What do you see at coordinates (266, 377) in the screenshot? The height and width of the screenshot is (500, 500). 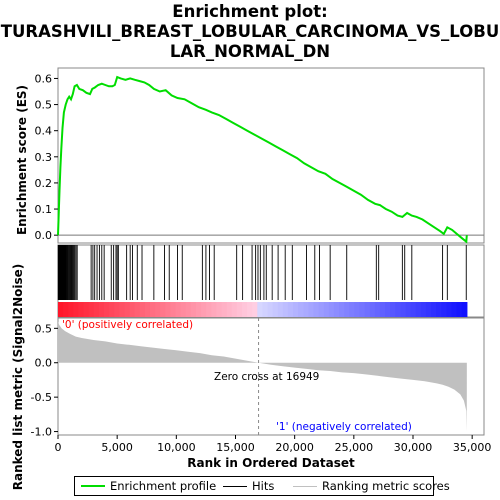 I see `zero-cross-label: Zero cross at 16949` at bounding box center [266, 377].